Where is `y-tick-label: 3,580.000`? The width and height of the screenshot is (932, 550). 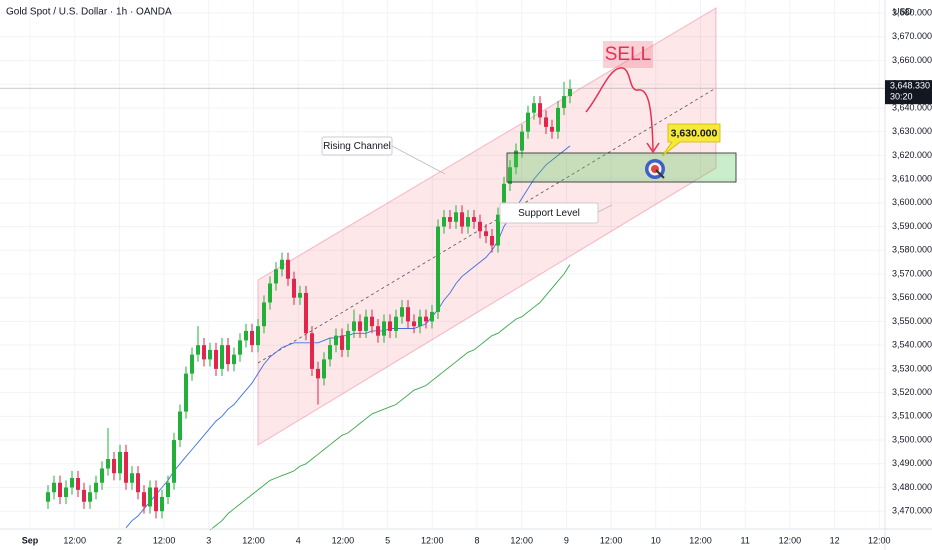
y-tick-label: 3,580.000 is located at coordinates (912, 250).